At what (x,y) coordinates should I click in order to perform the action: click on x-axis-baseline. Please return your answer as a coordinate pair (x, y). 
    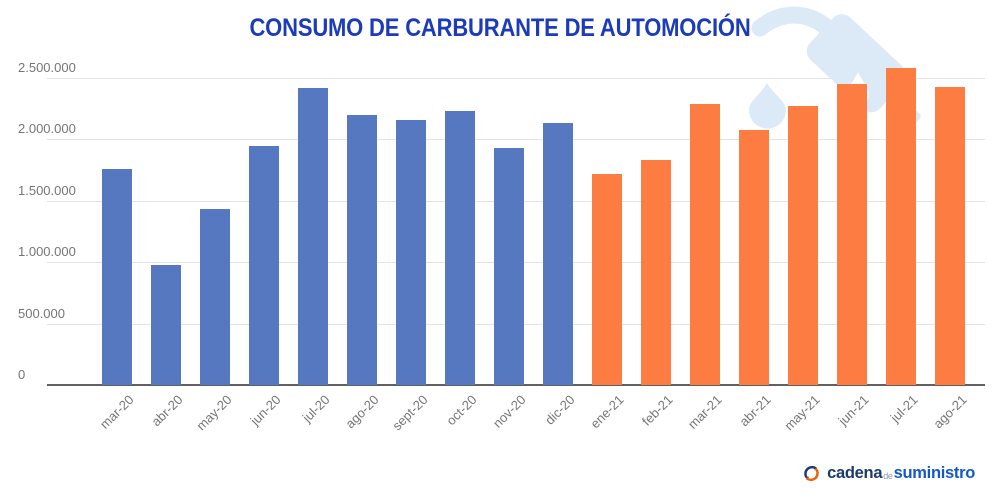
    Looking at the image, I should click on (516, 385).